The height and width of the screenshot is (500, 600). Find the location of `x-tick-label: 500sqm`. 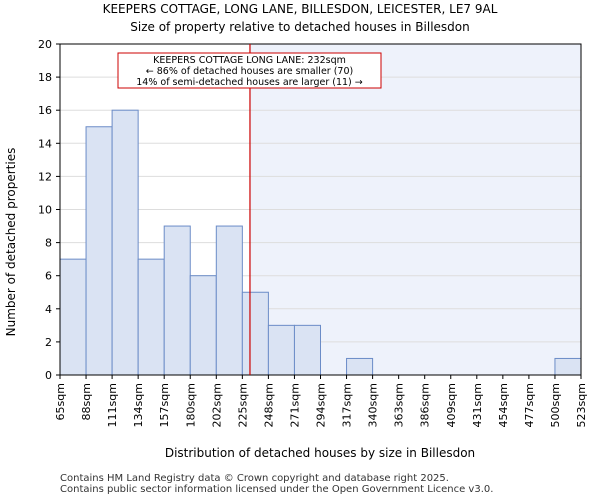

x-tick-label: 500sqm is located at coordinates (555, 405).